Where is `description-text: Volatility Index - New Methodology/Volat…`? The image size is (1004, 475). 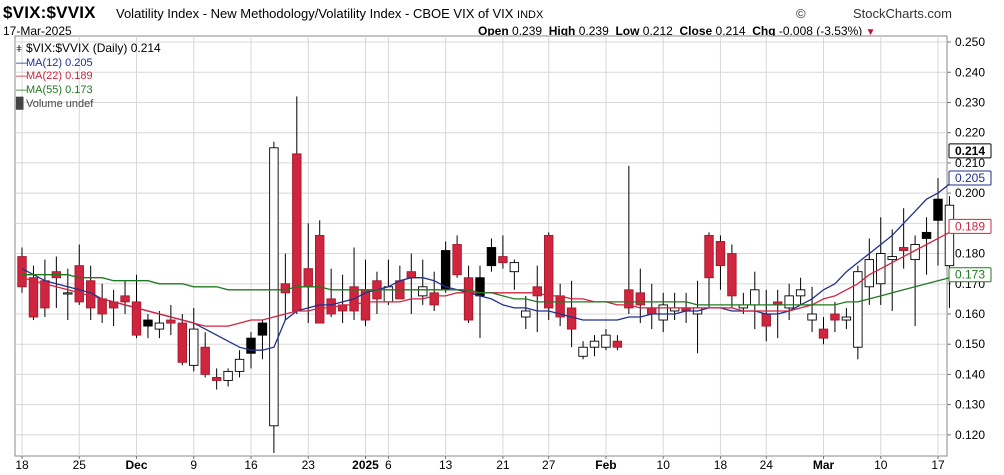
description-text: Volatility Index - New Methodology/Volat… is located at coordinates (315, 13).